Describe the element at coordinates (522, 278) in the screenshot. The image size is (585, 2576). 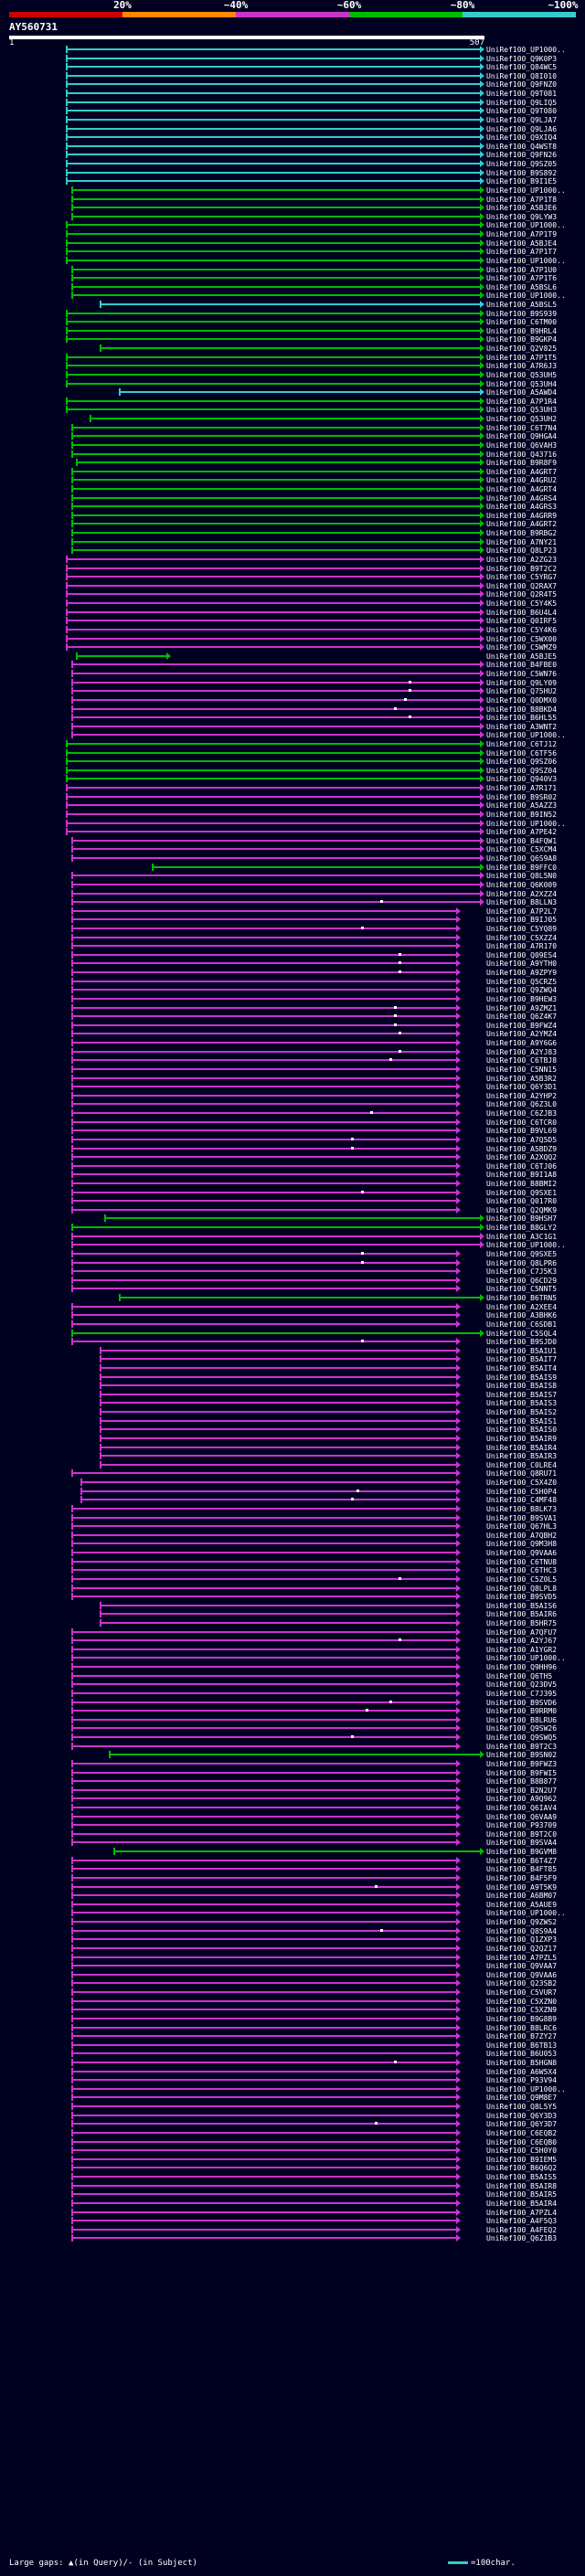
I see `hit-link: UniRef100_A7P1T6` at that location.